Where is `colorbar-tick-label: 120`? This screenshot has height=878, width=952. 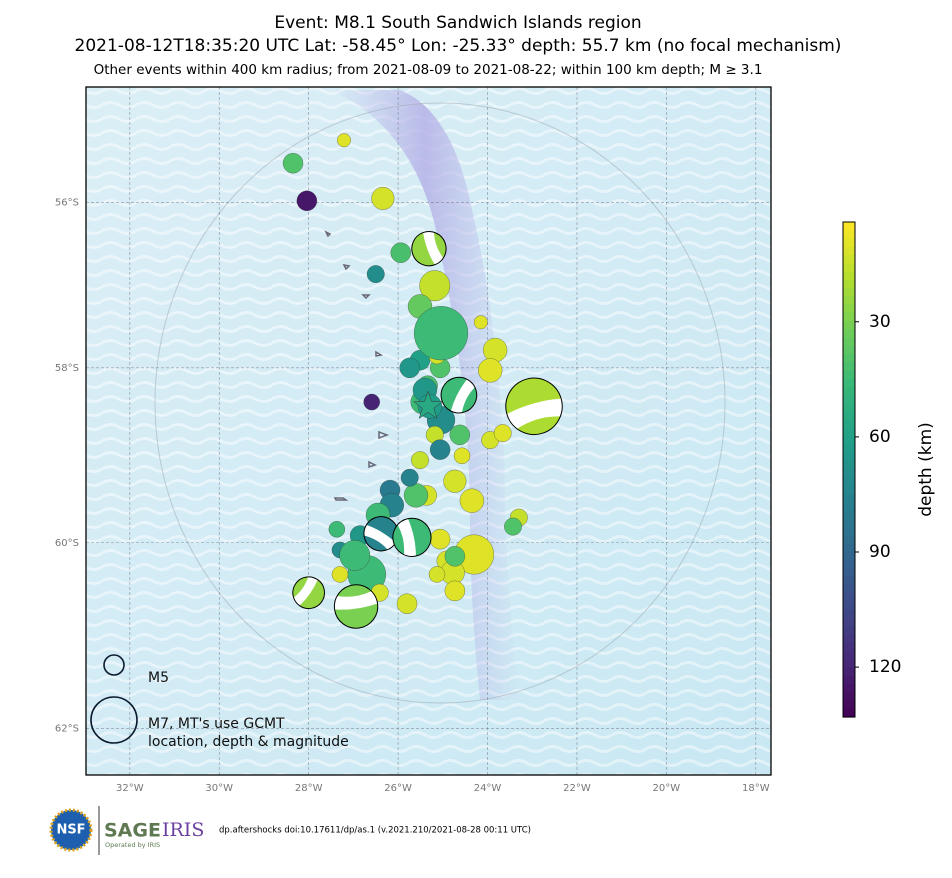 colorbar-tick-label: 120 is located at coordinates (885, 667).